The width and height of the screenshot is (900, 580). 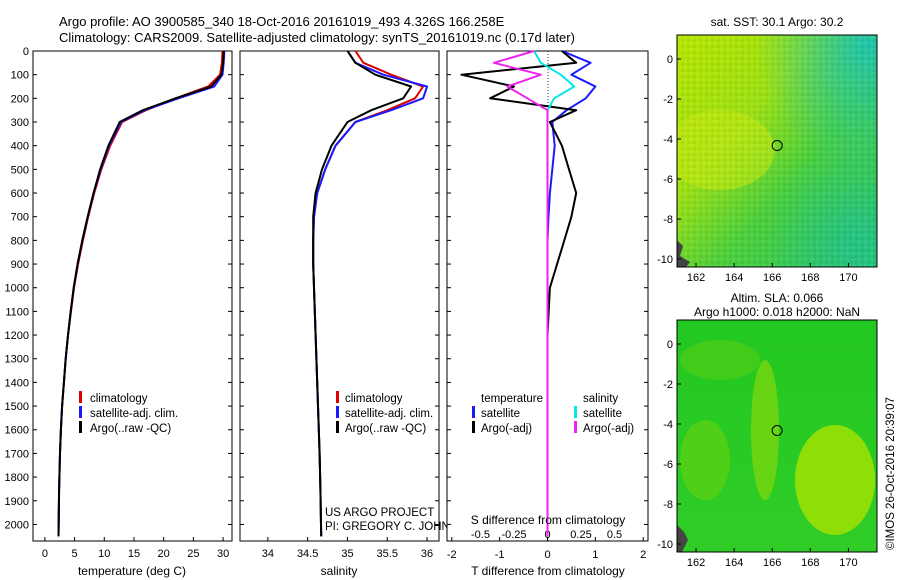 I want to click on sst-map-frame, so click(x=777, y=151).